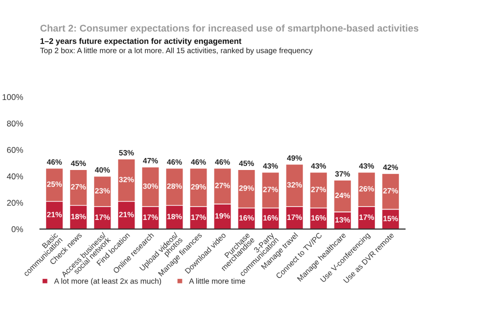 This screenshot has width=500, height=332. I want to click on y-tick-label: 0%, so click(18, 229).